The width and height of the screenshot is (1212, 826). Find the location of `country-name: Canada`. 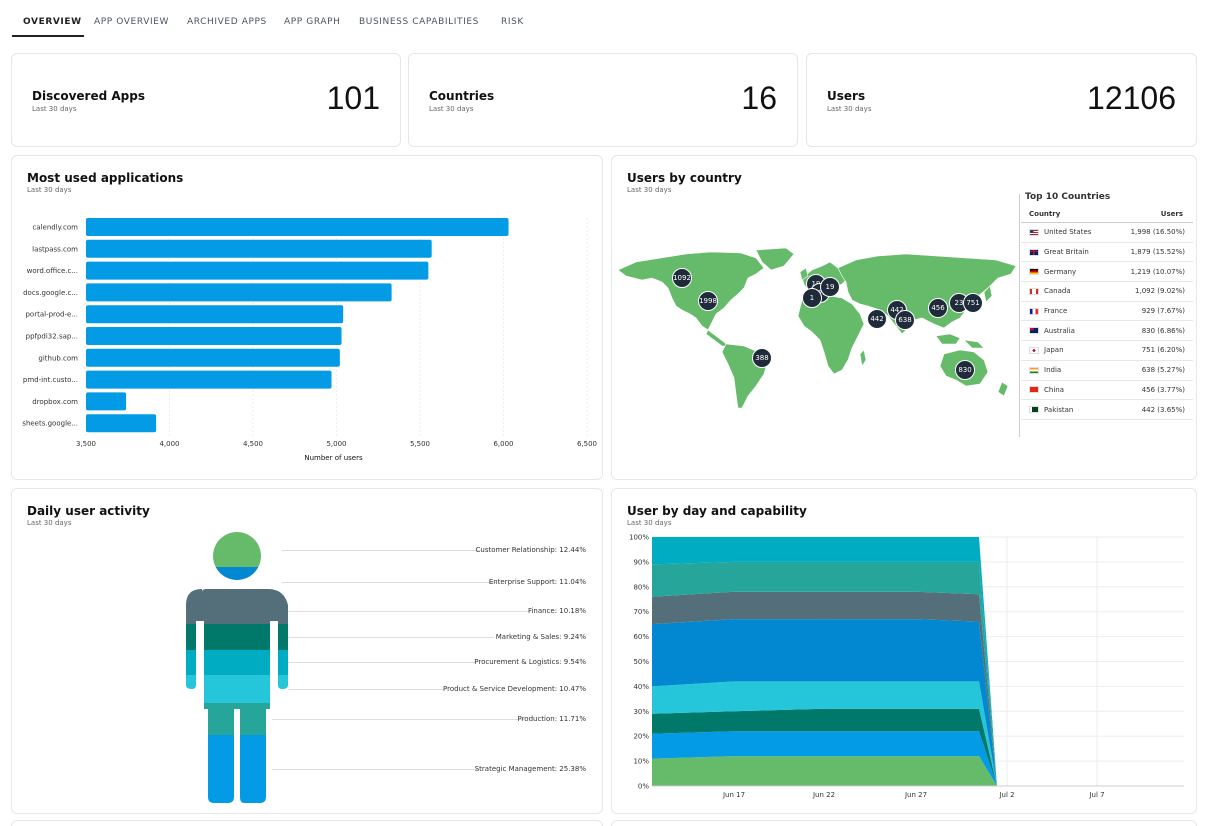

country-name: Canada is located at coordinates (1057, 291).